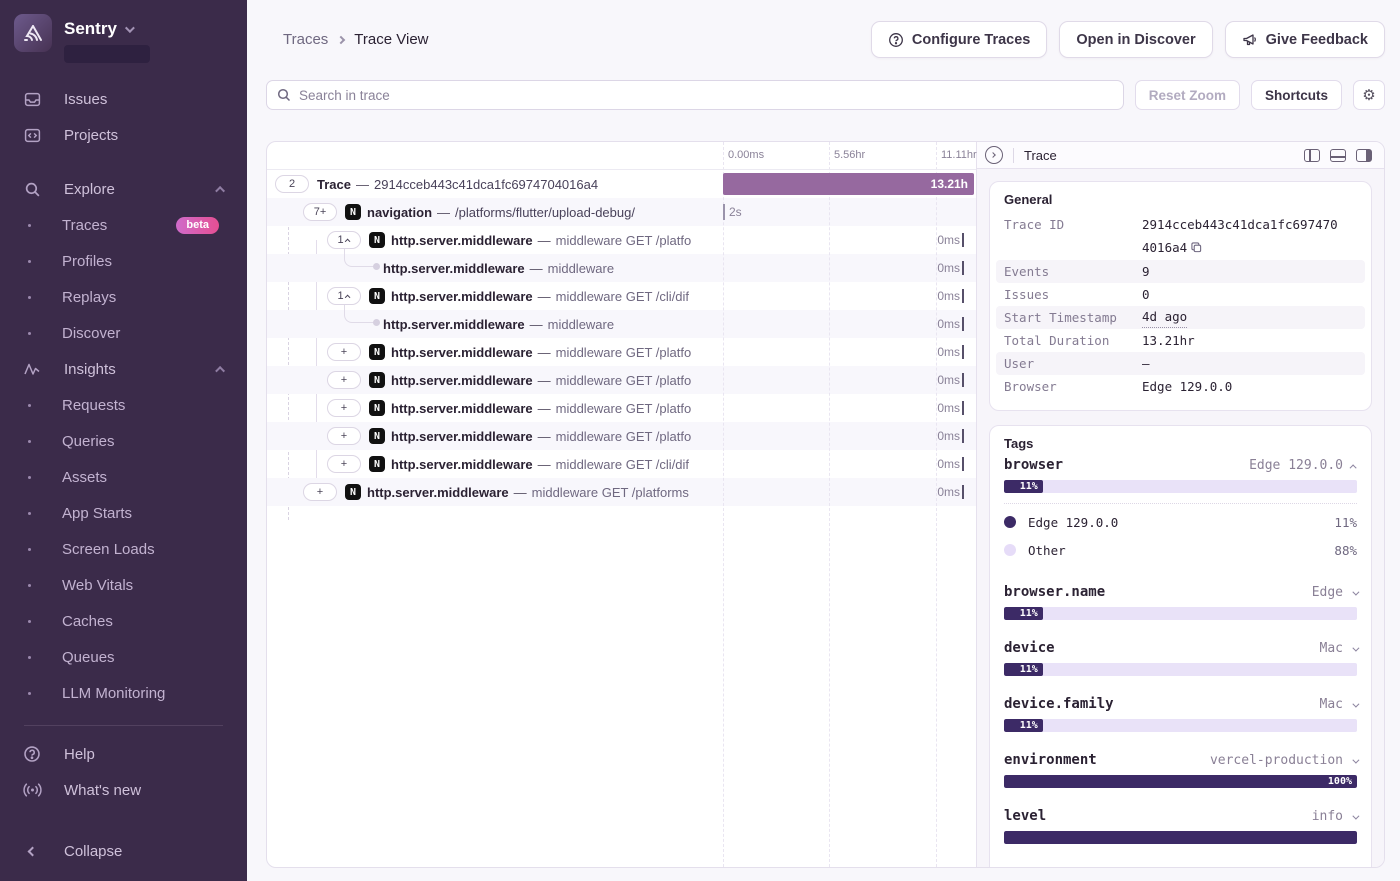  What do you see at coordinates (123, 790) in the screenshot?
I see `sidebar-item-whats-new: What's new` at bounding box center [123, 790].